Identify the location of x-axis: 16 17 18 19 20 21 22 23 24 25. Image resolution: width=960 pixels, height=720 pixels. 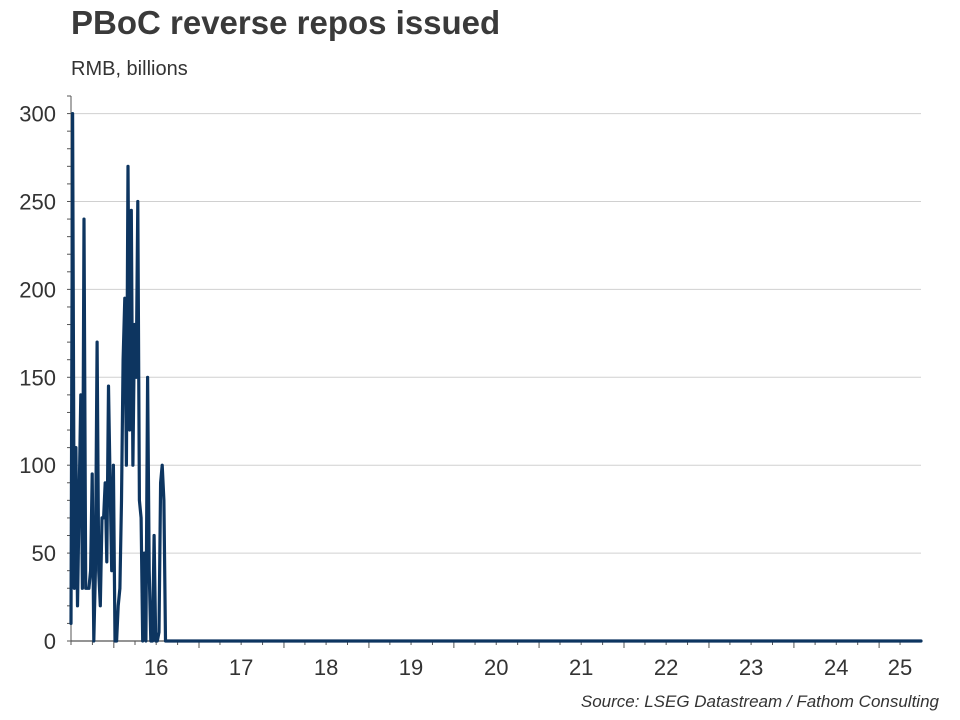
(495, 660).